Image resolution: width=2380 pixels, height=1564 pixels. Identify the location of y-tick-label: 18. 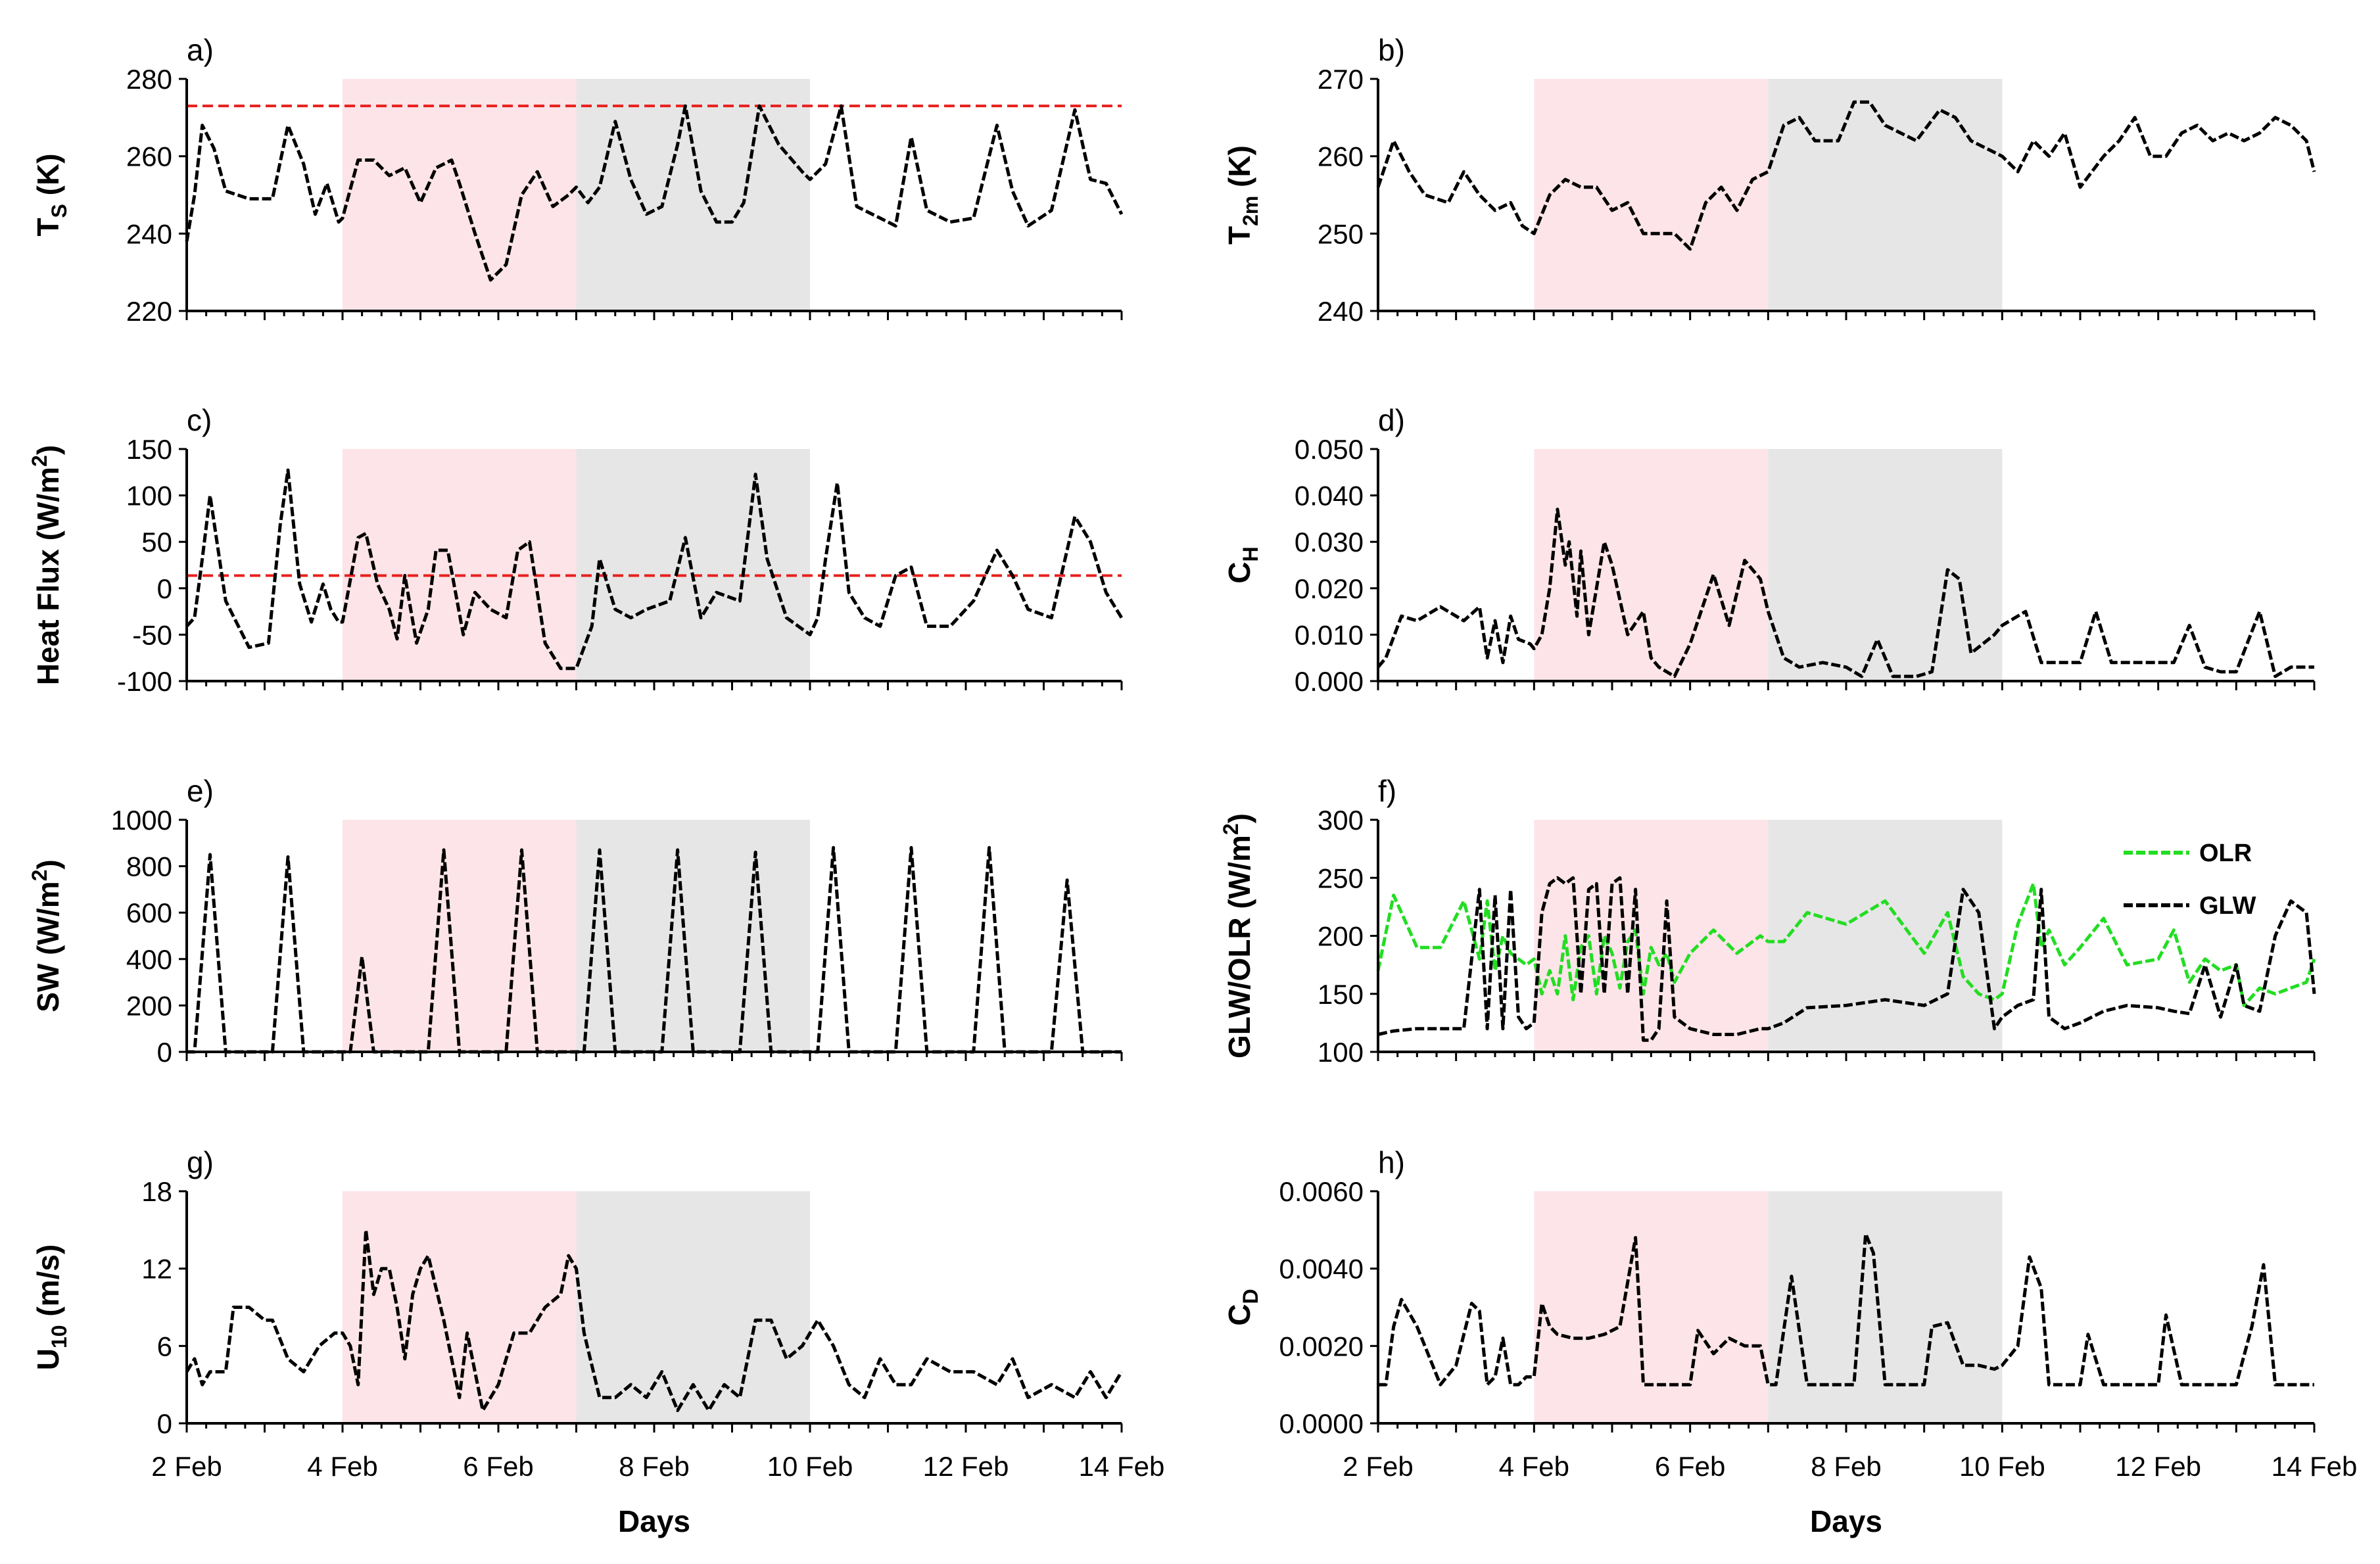
(156, 1191).